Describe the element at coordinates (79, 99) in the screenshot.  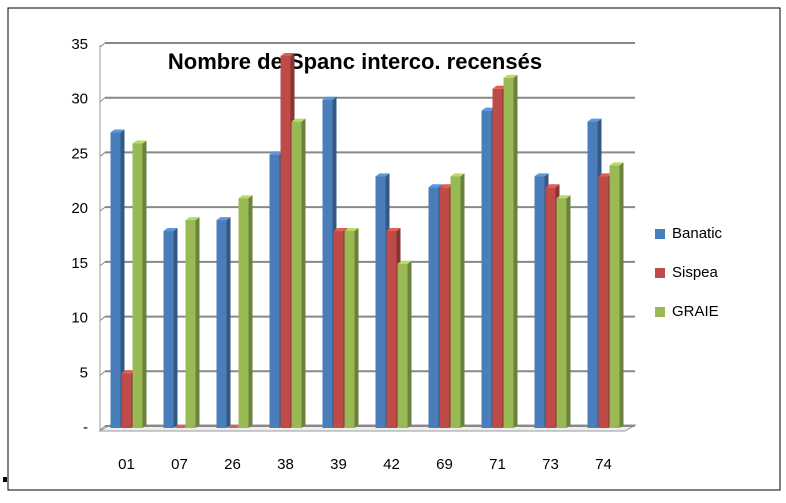
I see `y-tick-label: 30` at that location.